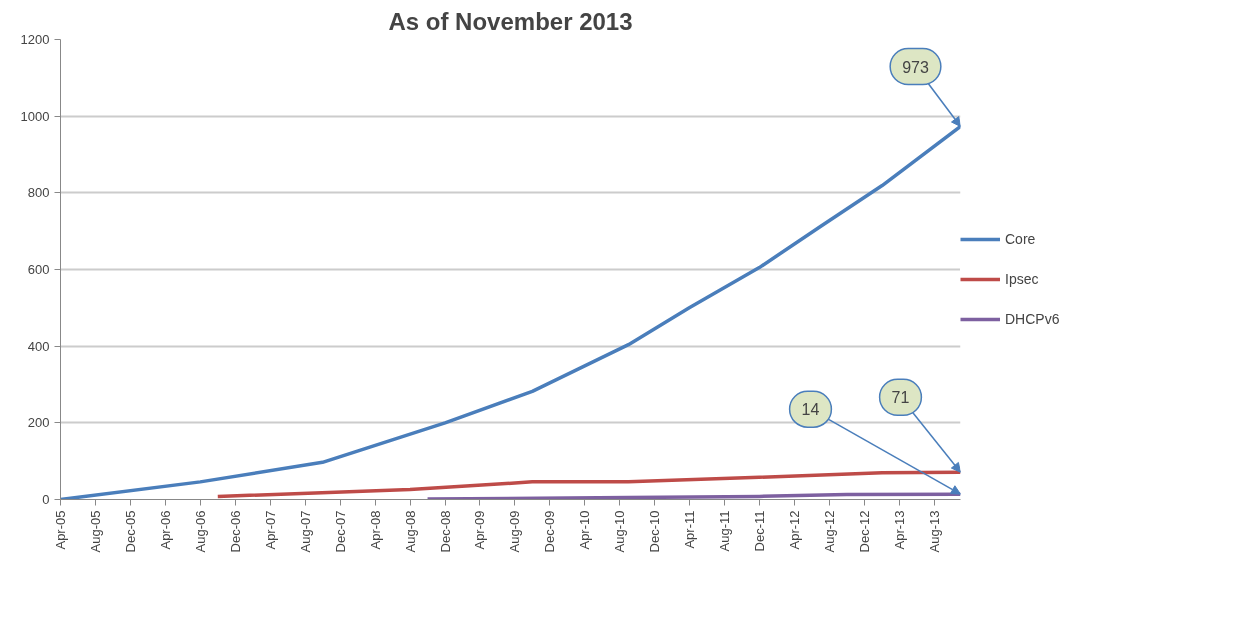 This screenshot has width=1243, height=637. Describe the element at coordinates (38, 346) in the screenshot. I see `y-tick-label: 400` at that location.